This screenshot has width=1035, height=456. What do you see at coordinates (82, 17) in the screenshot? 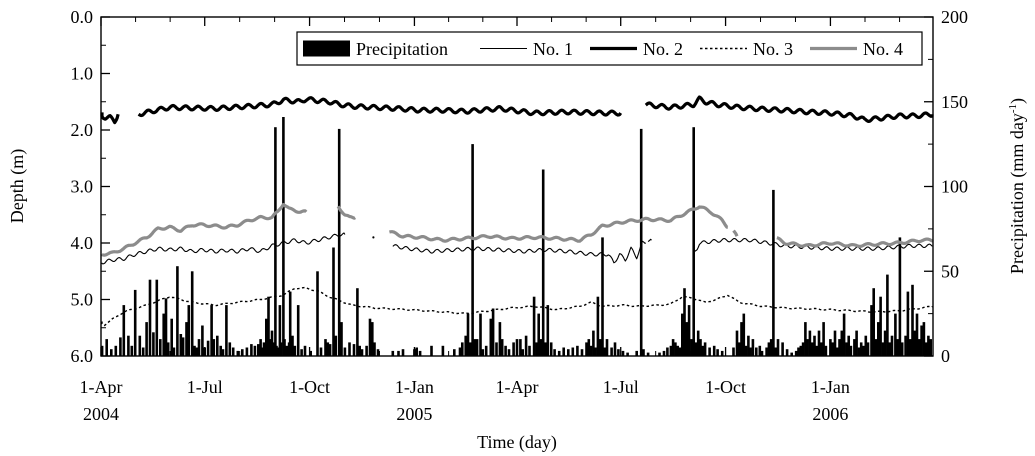
I see `left-tick-label: 0.0` at bounding box center [82, 17].